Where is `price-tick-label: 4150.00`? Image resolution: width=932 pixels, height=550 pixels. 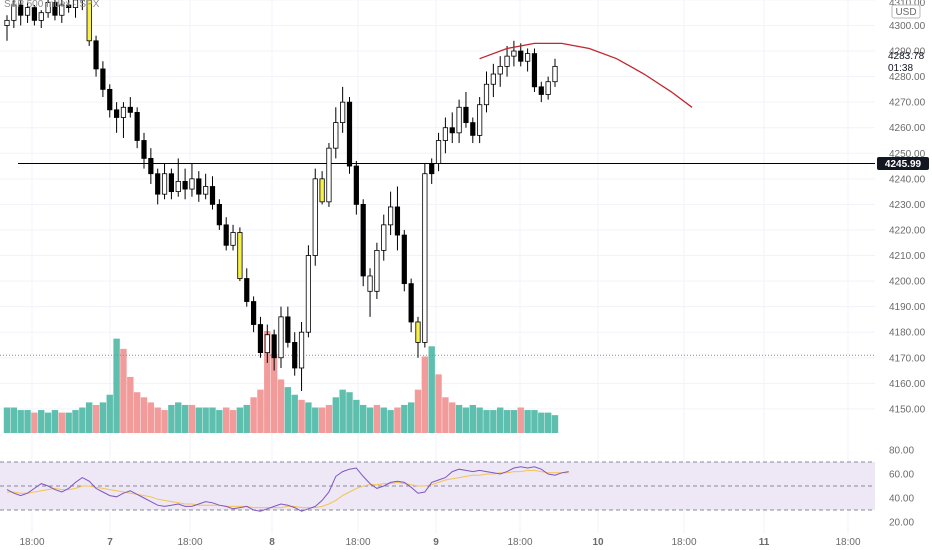 price-tick-label: 4150.00 is located at coordinates (907, 409).